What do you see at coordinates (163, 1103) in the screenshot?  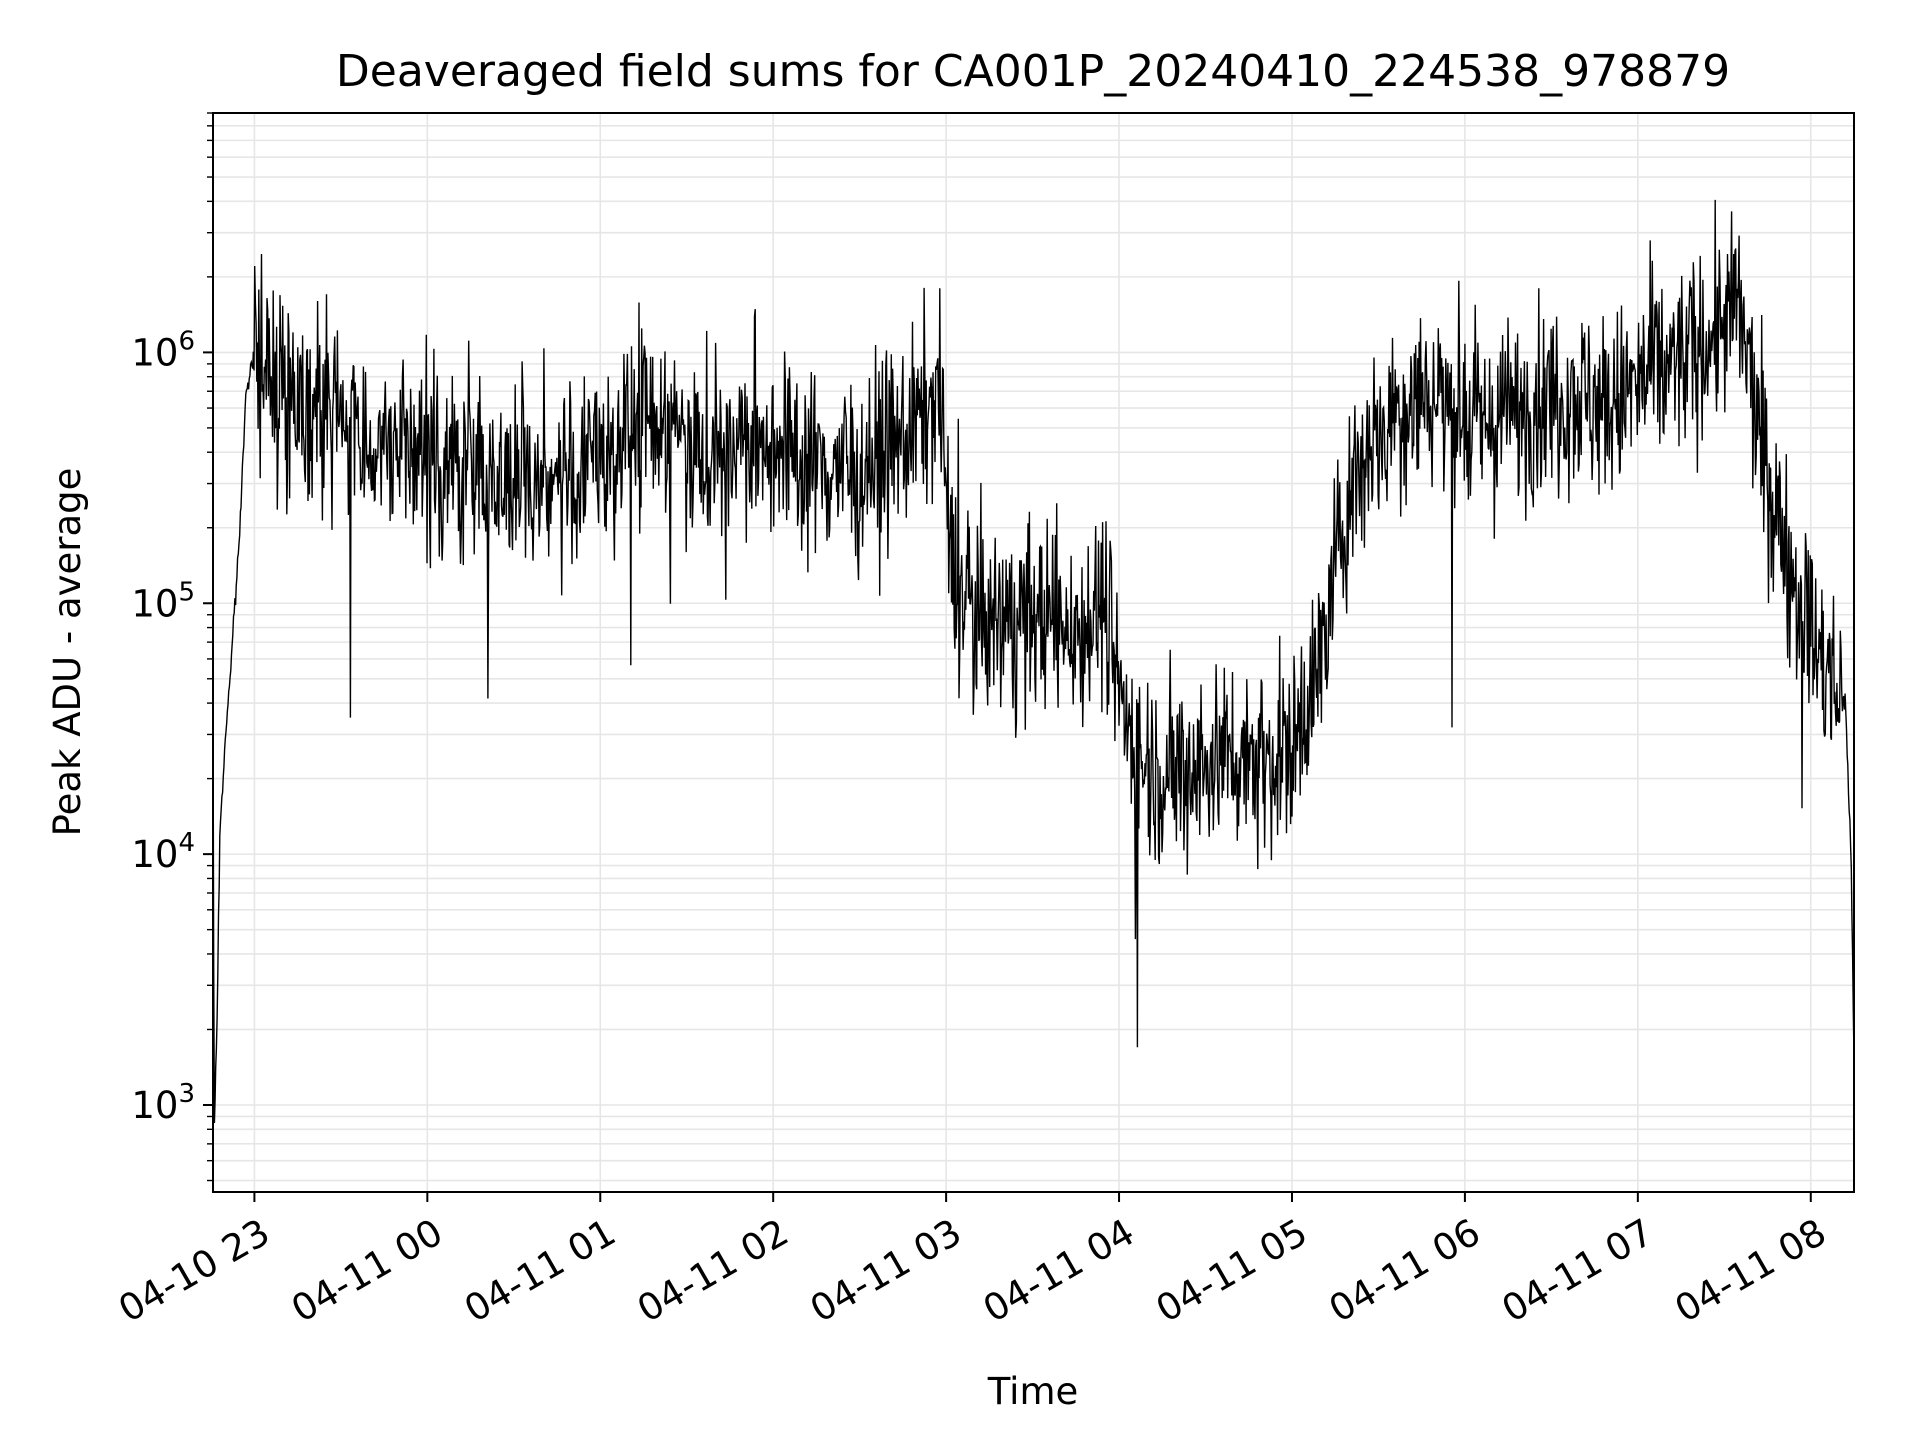 I see `y-tick-label: 103` at bounding box center [163, 1103].